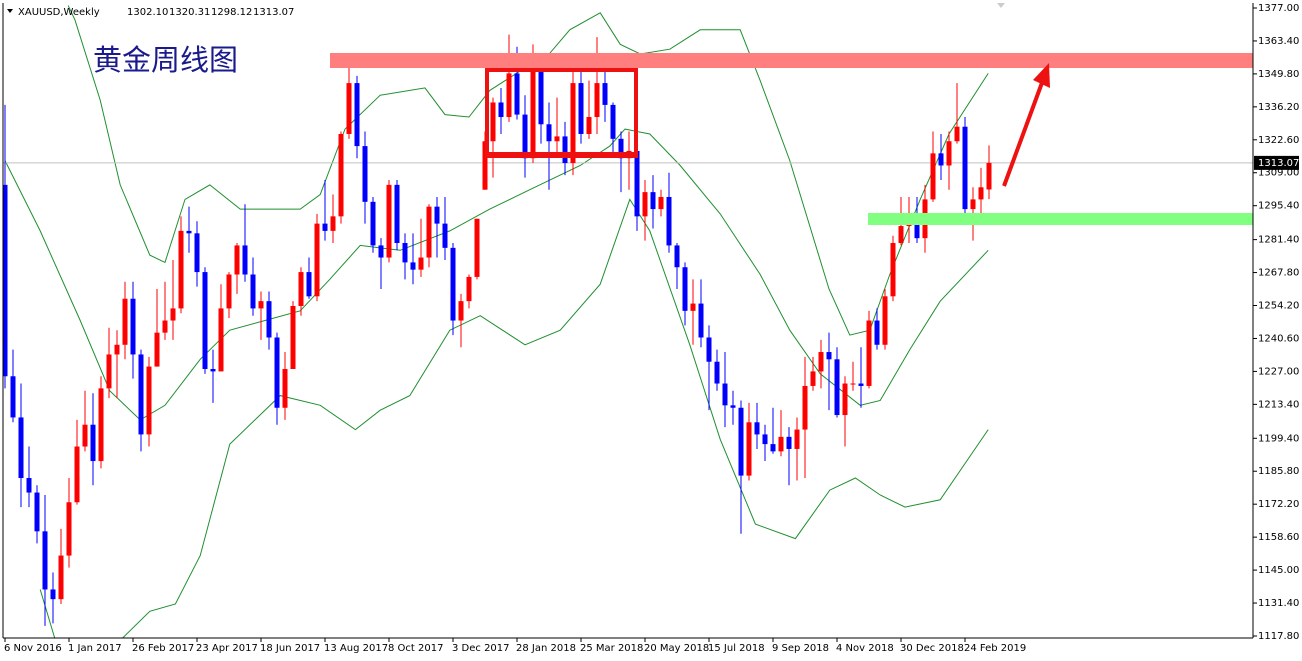 The height and width of the screenshot is (661, 1302). Describe the element at coordinates (1278, 107) in the screenshot. I see `y-tick-label: 1336.20` at that location.